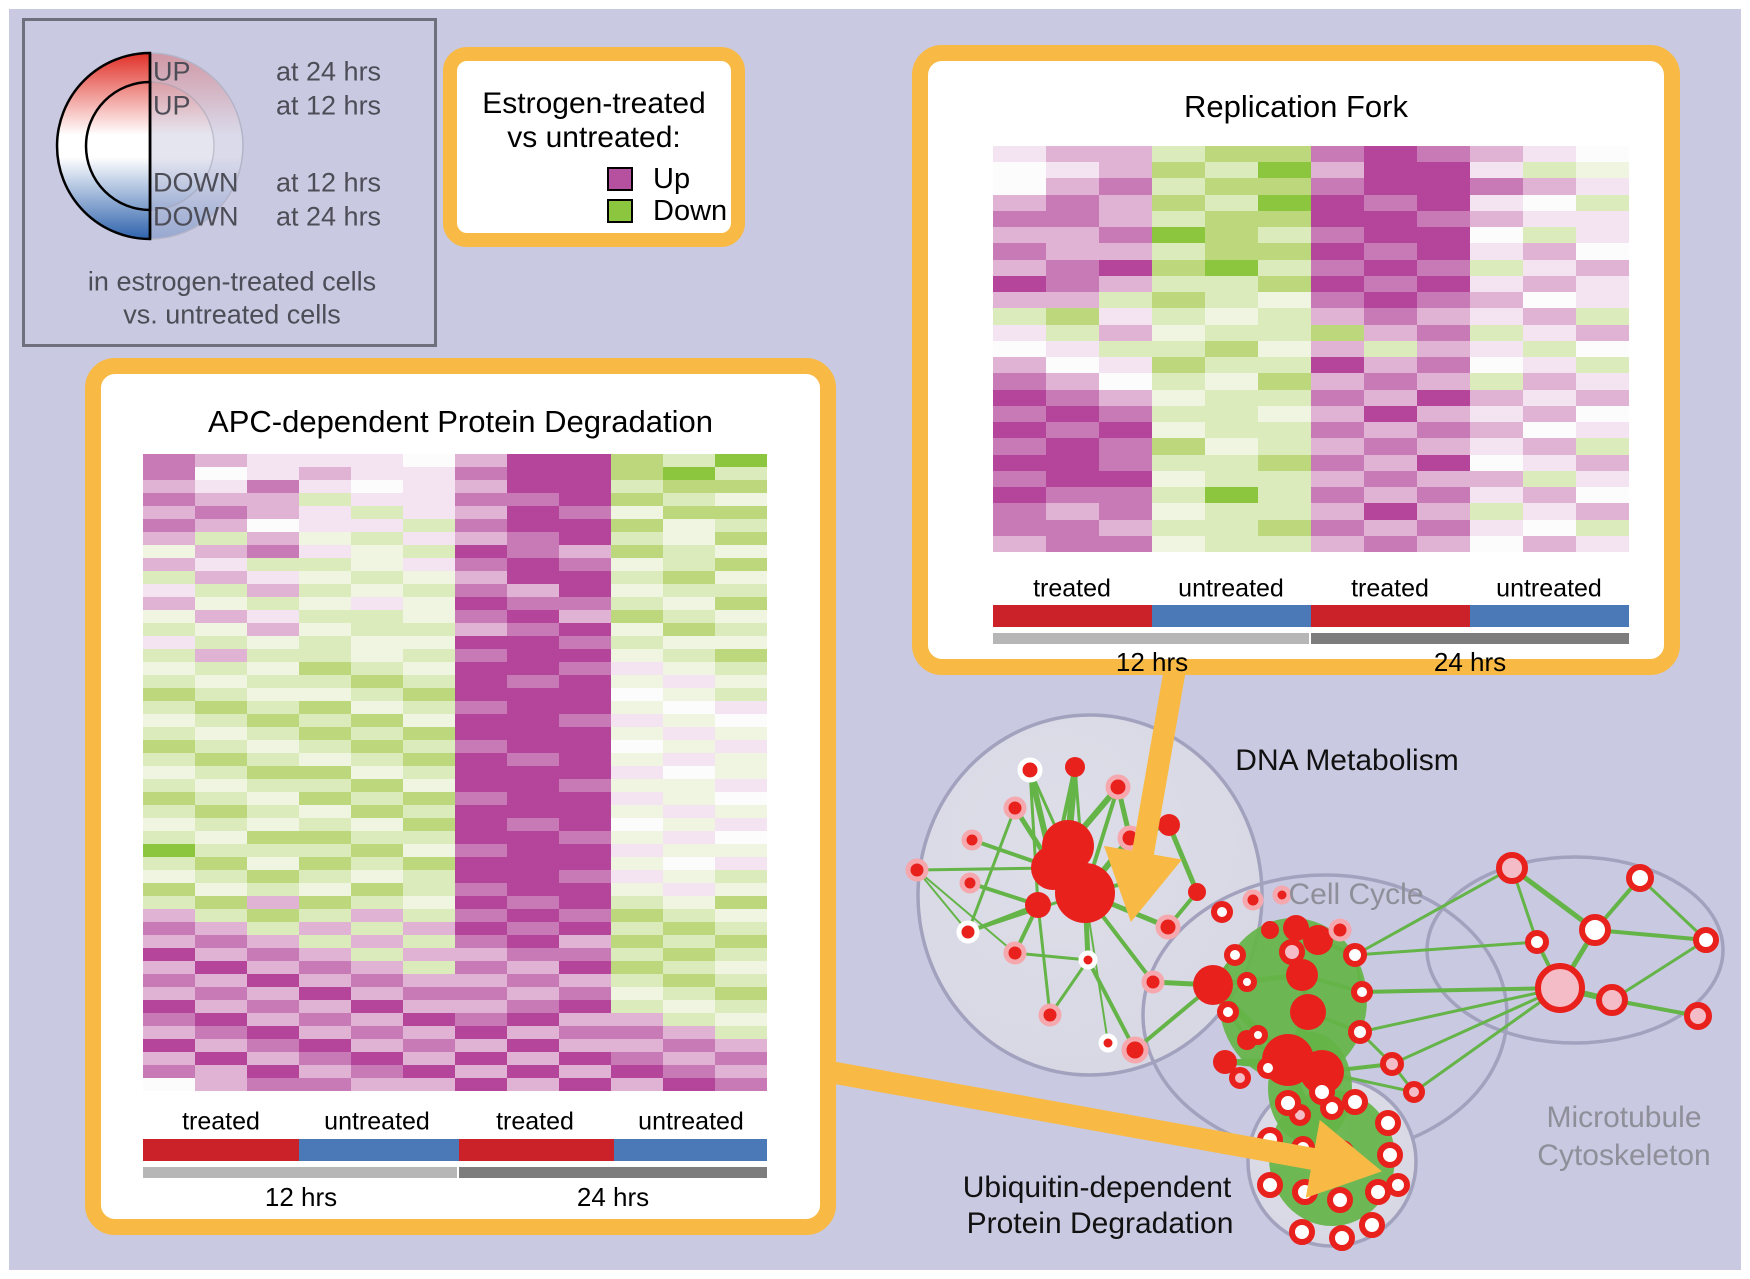 The height and width of the screenshot is (1279, 1750). What do you see at coordinates (672, 179) in the screenshot?
I see `up-label: Up` at bounding box center [672, 179].